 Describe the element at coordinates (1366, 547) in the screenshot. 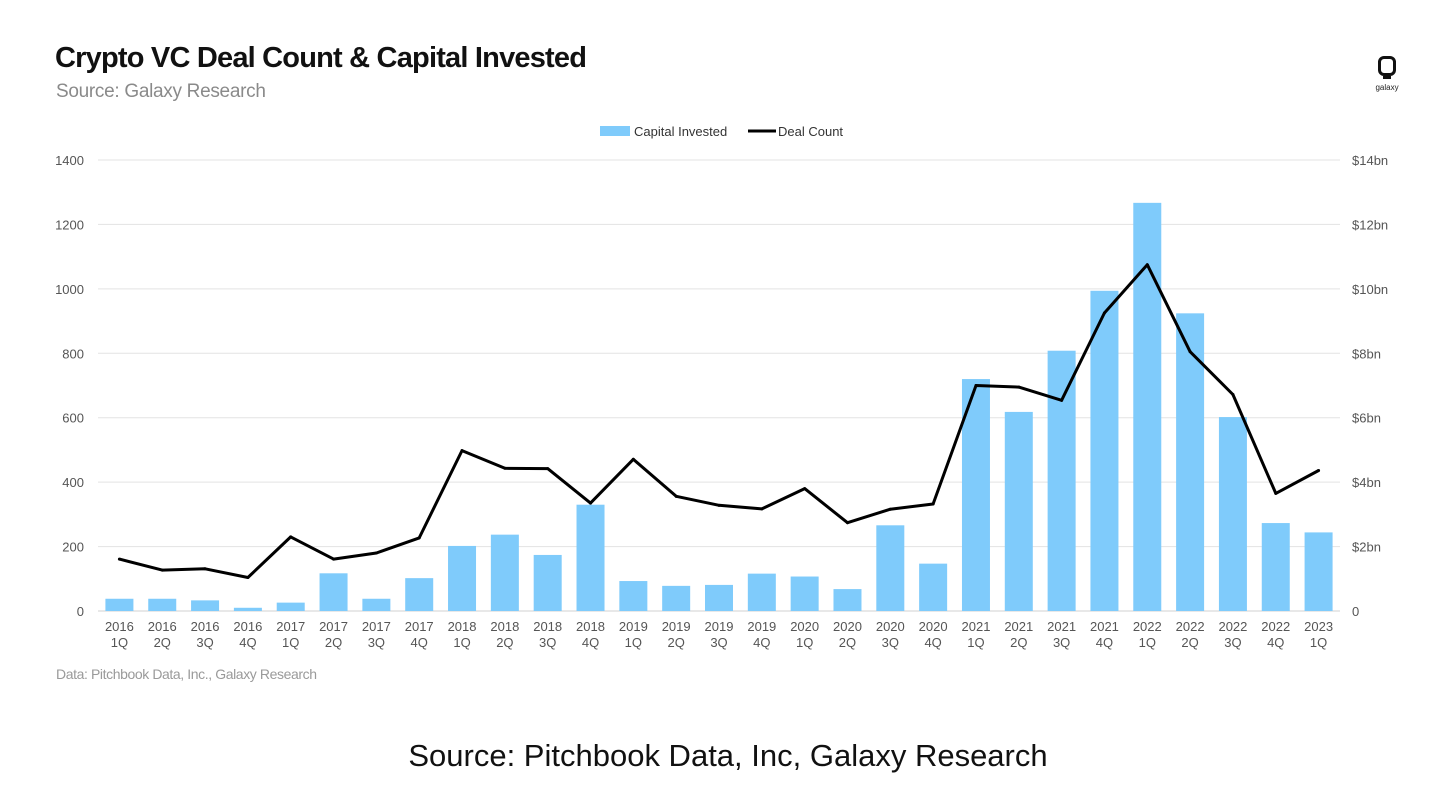

I see `right-axis-tick-label: $2bn` at that location.